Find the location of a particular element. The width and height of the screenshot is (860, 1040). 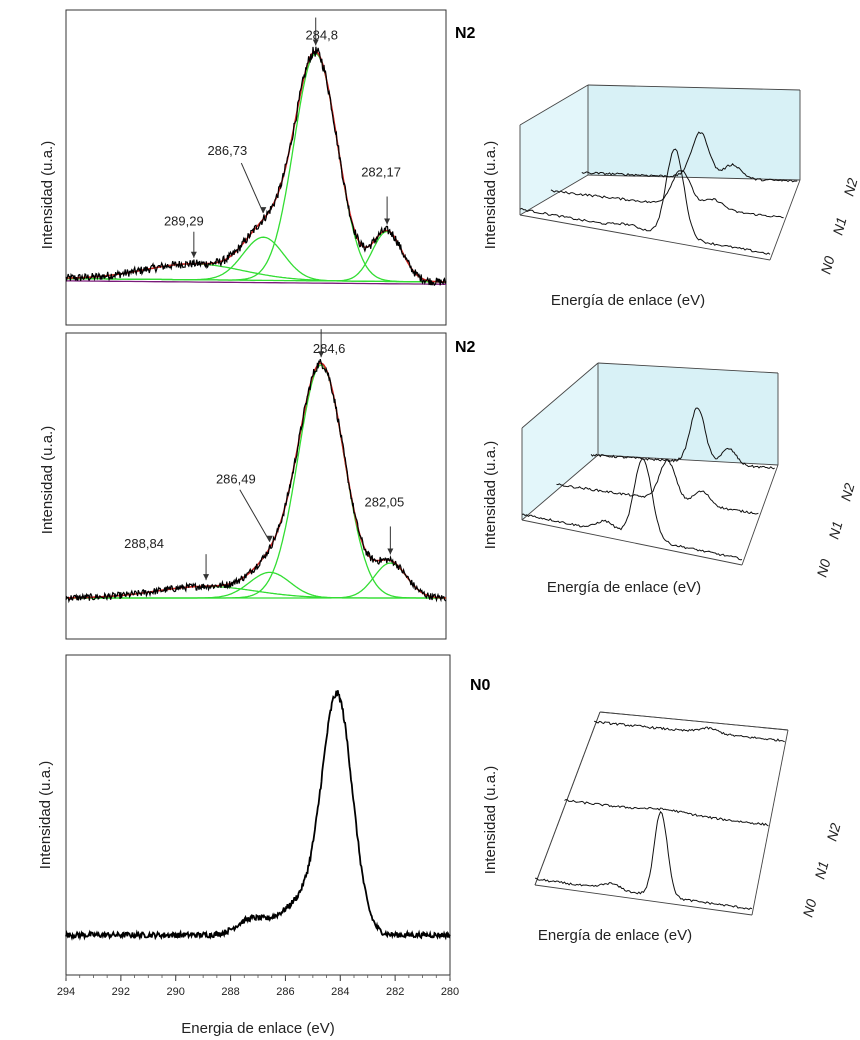

panel-3-frame is located at coordinates (258, 815).